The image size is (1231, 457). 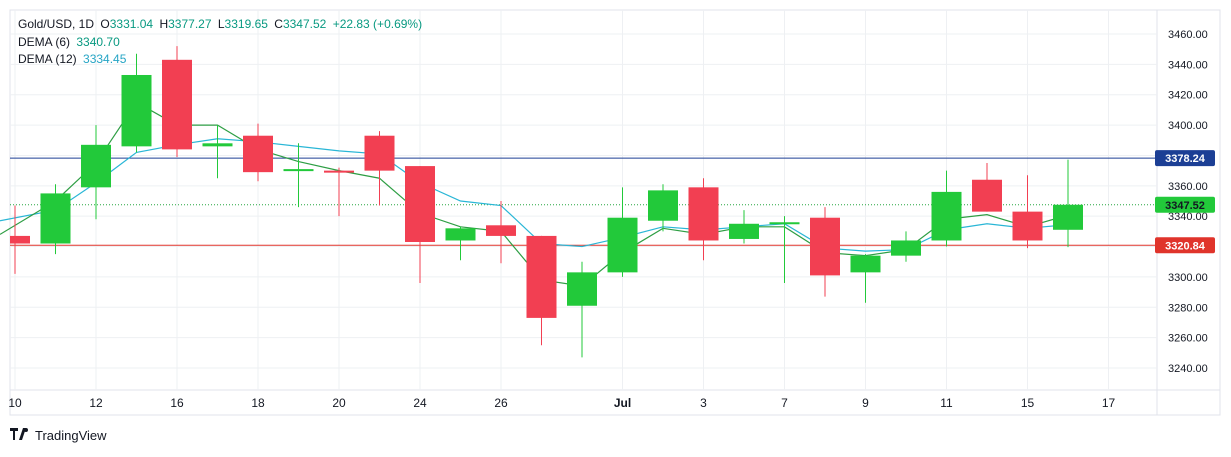 I want to click on legend-high-label: H, so click(x=164, y=24).